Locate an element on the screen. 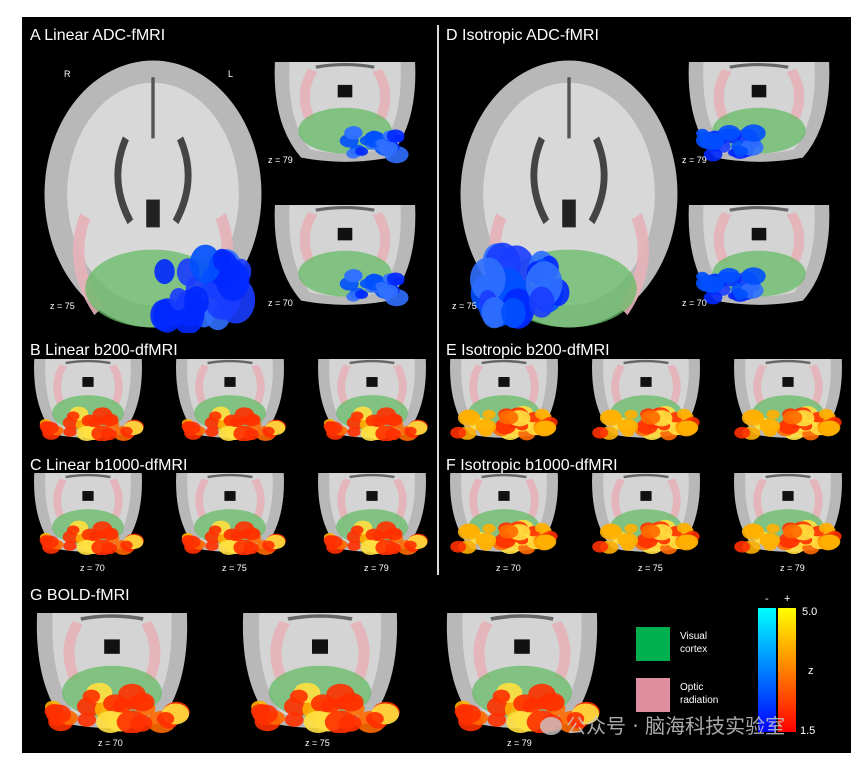 Image resolution: width=865 pixels, height=759 pixels. brain-slice-a-z75 is located at coordinates (153, 194).